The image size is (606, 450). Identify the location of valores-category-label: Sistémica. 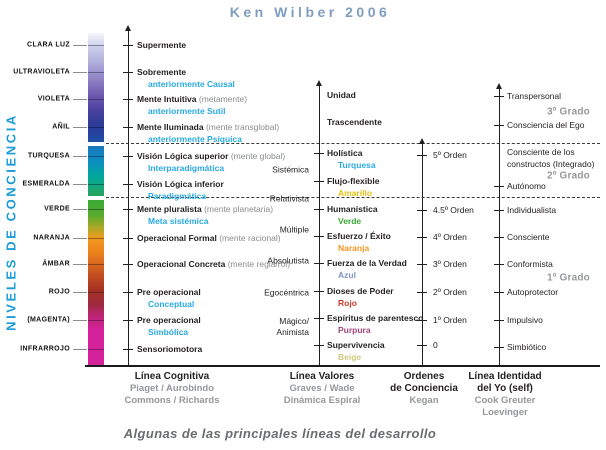
(290, 169).